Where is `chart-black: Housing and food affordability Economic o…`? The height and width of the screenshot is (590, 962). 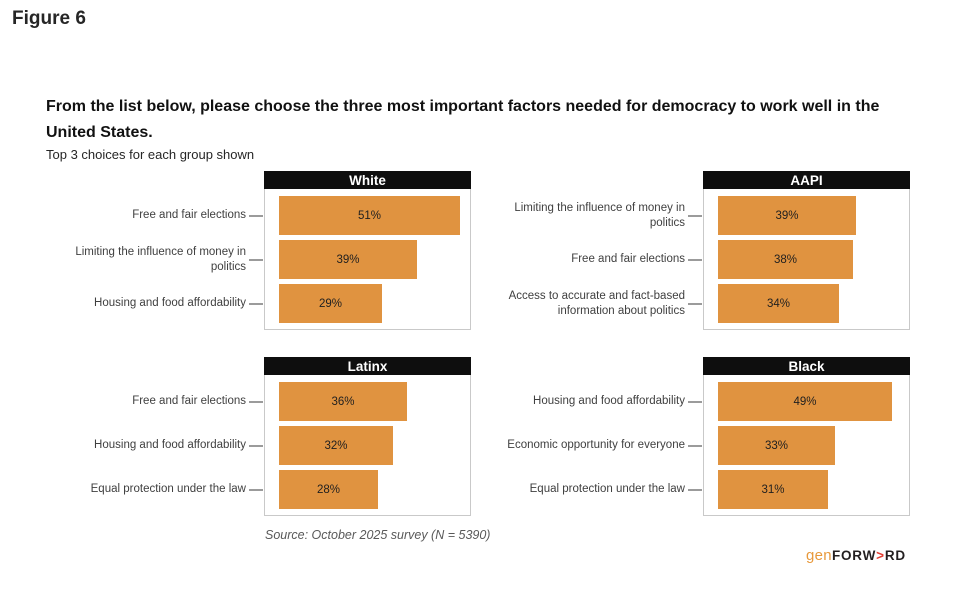
chart-black: Housing and food affordability Economic o… is located at coordinates (693, 436).